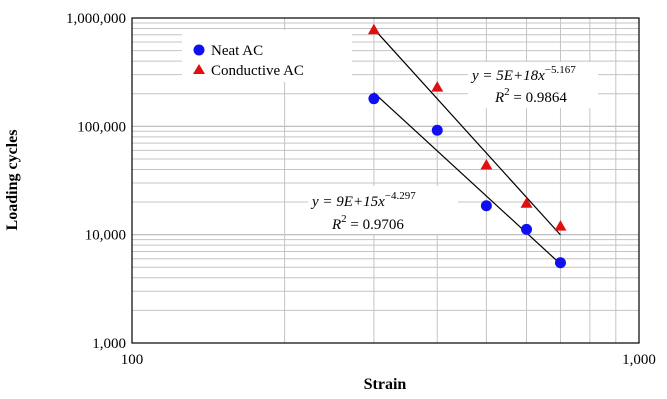 The width and height of the screenshot is (667, 399). Describe the element at coordinates (237, 51) in the screenshot. I see `legend-label-neat-ac: Neat AC` at that location.